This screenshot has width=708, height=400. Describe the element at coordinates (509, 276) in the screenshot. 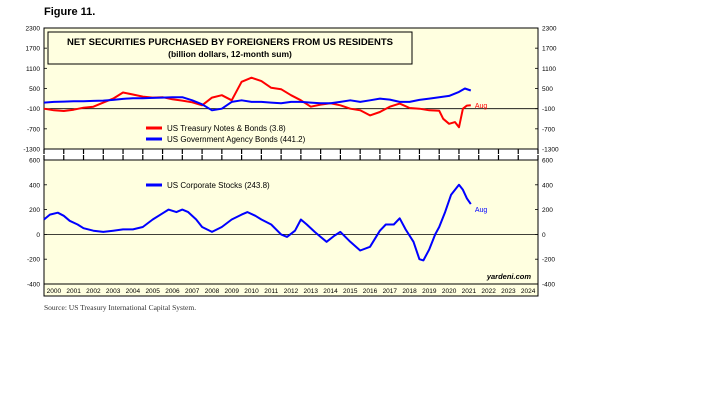

I see `watermark: yardeni.com` at that location.